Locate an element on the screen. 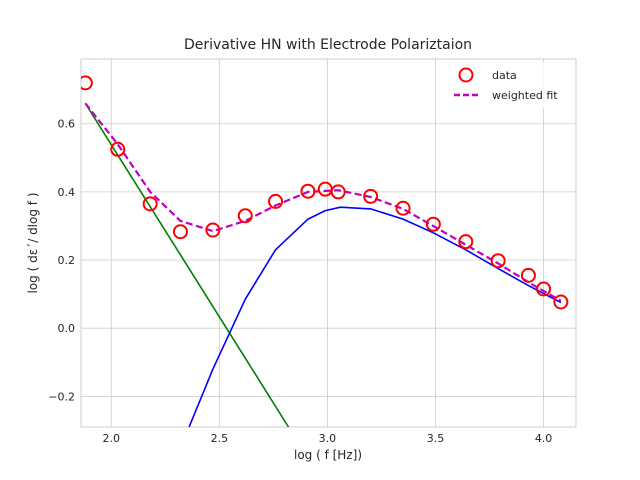  y-tick-label: 0.0 is located at coordinates (67, 328).